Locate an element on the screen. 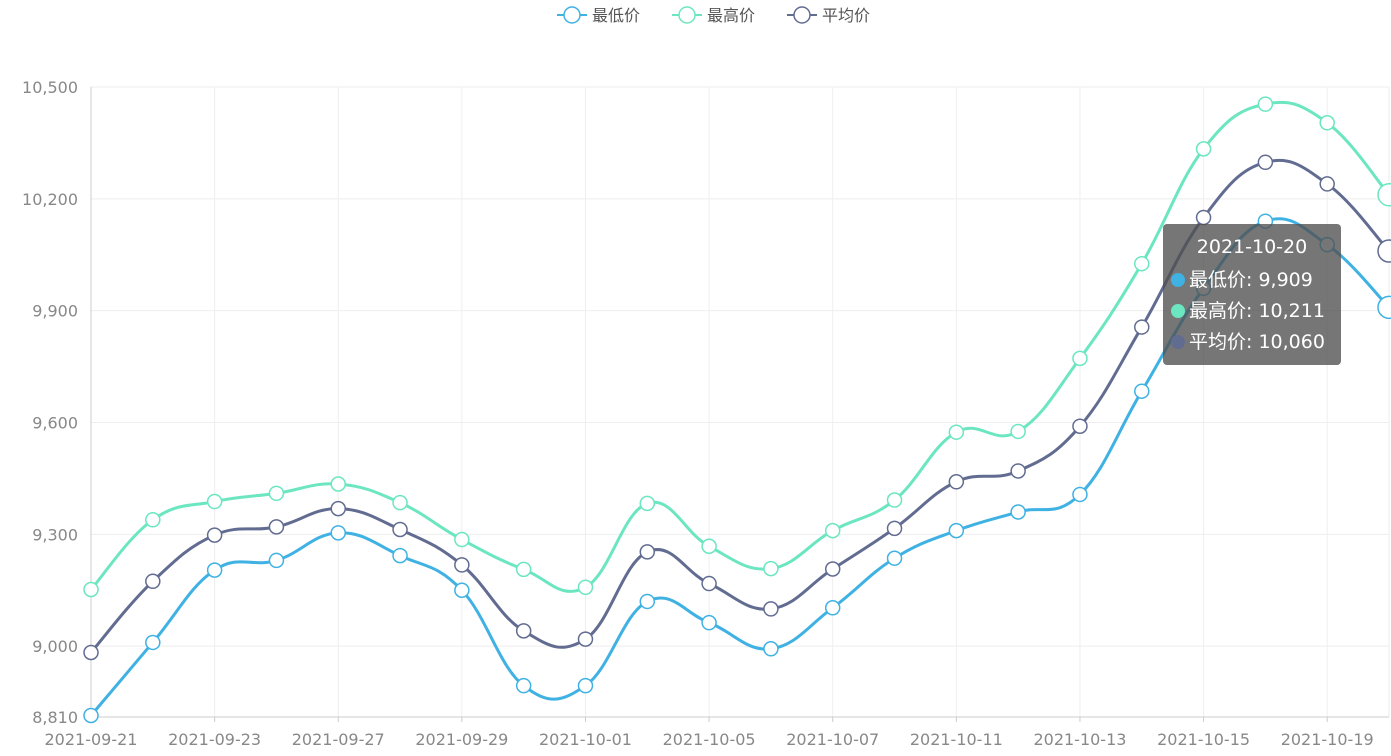 This screenshot has height=756, width=1391. tooltip-row-min-value: 9,909 is located at coordinates (1285, 280).